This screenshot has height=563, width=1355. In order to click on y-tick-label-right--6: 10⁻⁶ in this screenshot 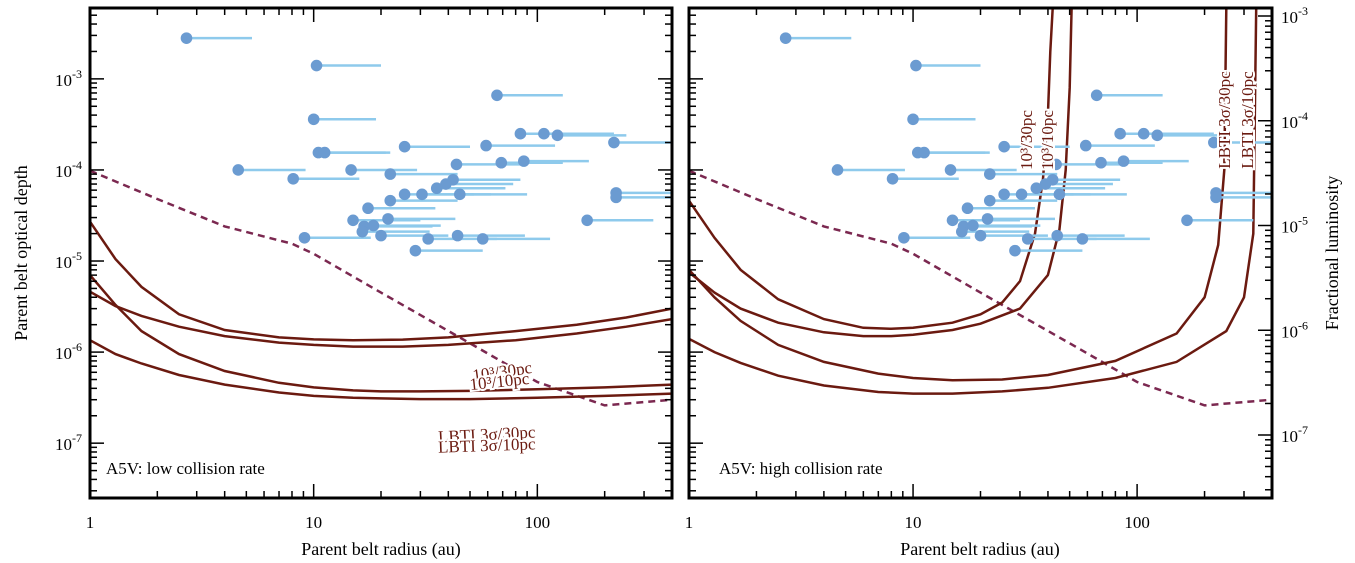, I will do `click(1294, 329)`.